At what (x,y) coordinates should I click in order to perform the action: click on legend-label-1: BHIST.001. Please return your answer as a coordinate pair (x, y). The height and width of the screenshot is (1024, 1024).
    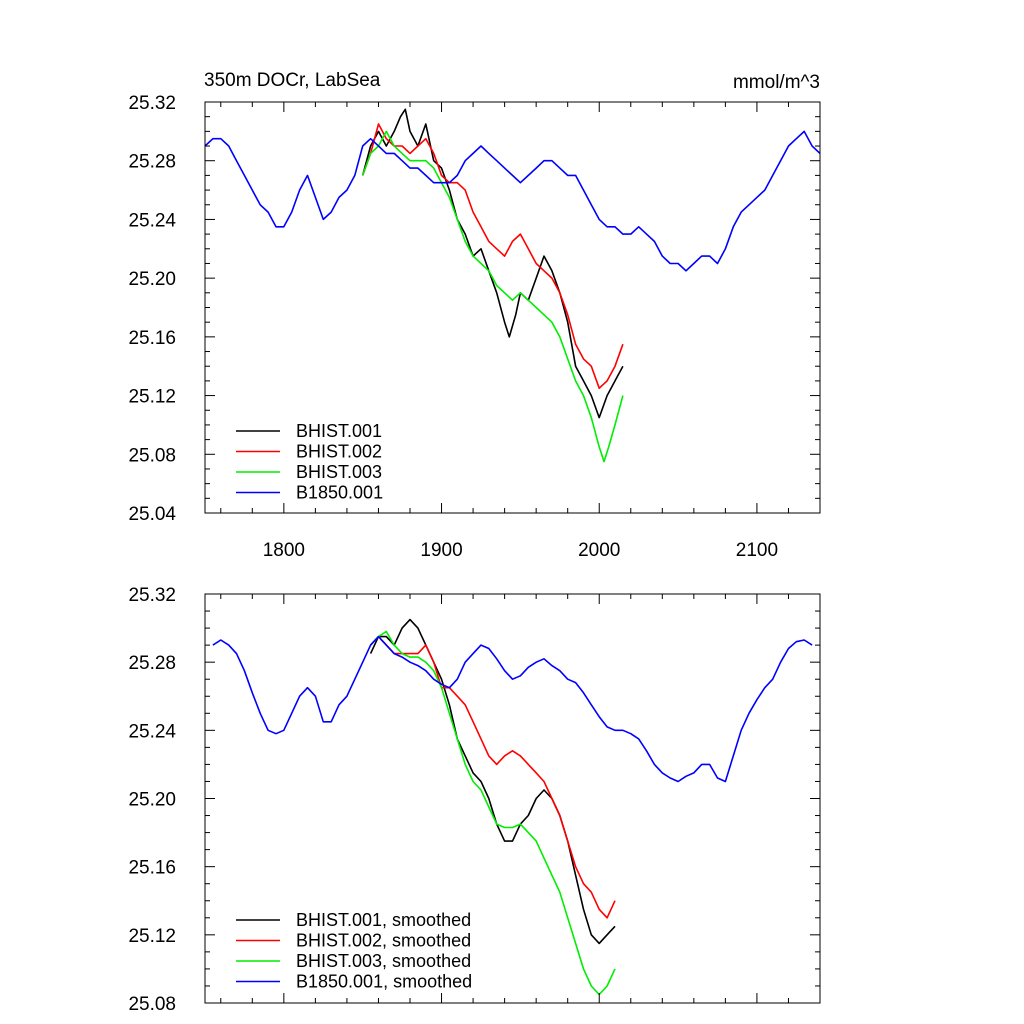
    Looking at the image, I should click on (339, 431).